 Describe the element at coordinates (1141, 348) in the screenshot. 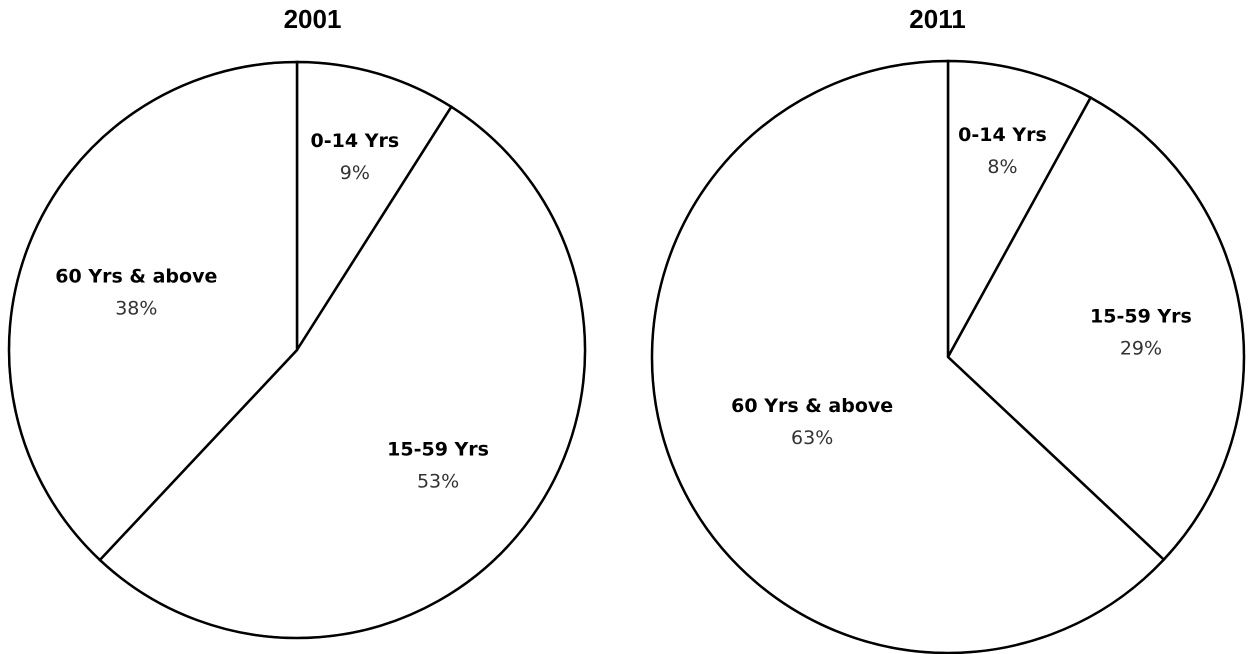

I see `slice-value-label: 29%` at that location.